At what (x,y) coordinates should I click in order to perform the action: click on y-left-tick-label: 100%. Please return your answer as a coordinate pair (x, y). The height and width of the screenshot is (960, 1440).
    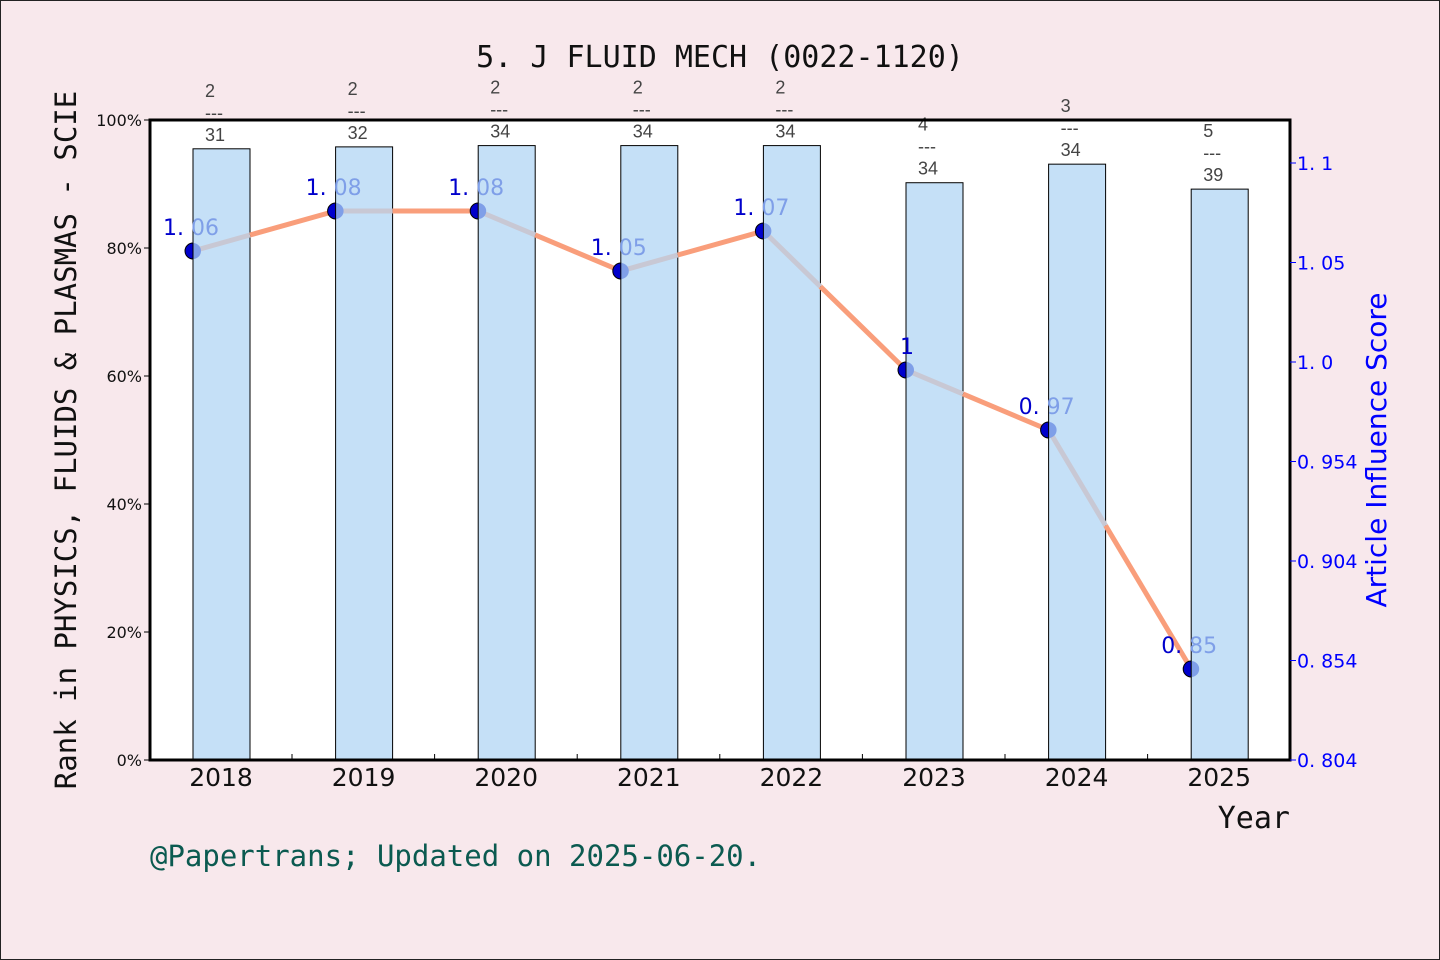
    Looking at the image, I should click on (119, 120).